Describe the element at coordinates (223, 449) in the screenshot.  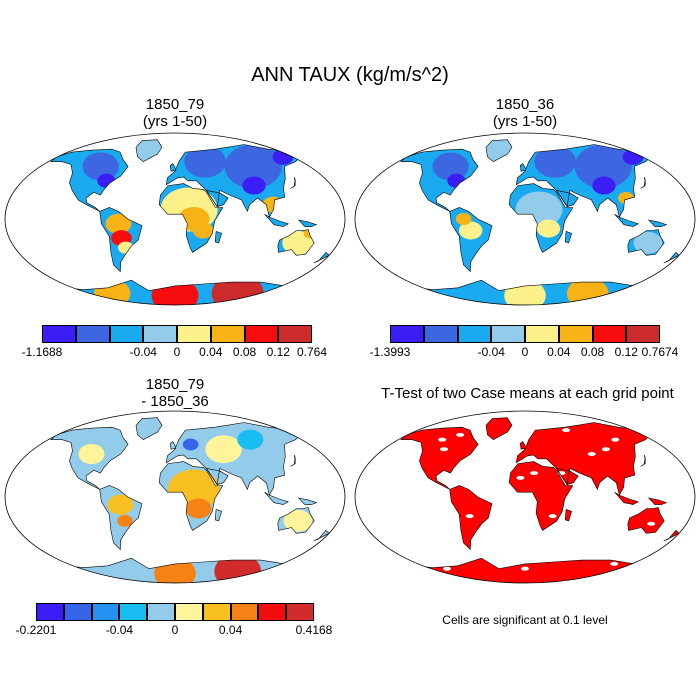
I see `central-asia-region` at that location.